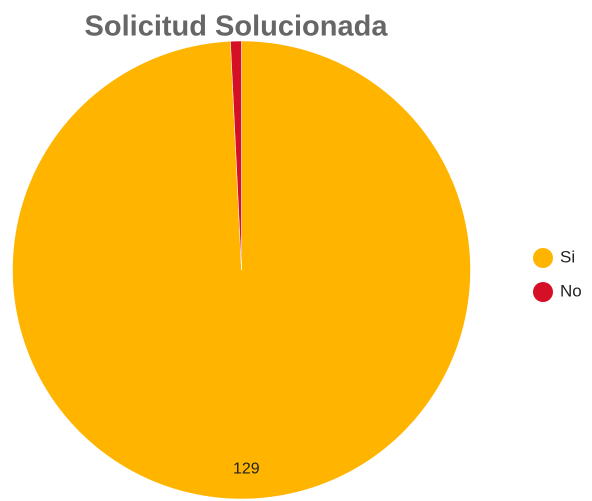 This screenshot has width=592, height=501. What do you see at coordinates (237, 27) in the screenshot?
I see `chart-title: Solicitud Solucionada` at bounding box center [237, 27].